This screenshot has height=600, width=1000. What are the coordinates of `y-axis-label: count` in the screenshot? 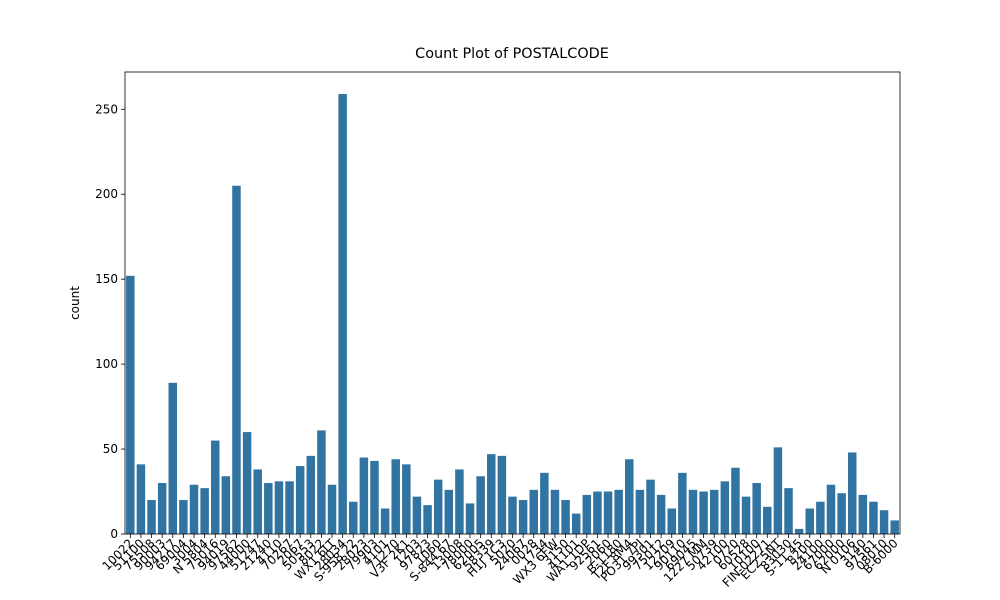 It's located at (75, 303).